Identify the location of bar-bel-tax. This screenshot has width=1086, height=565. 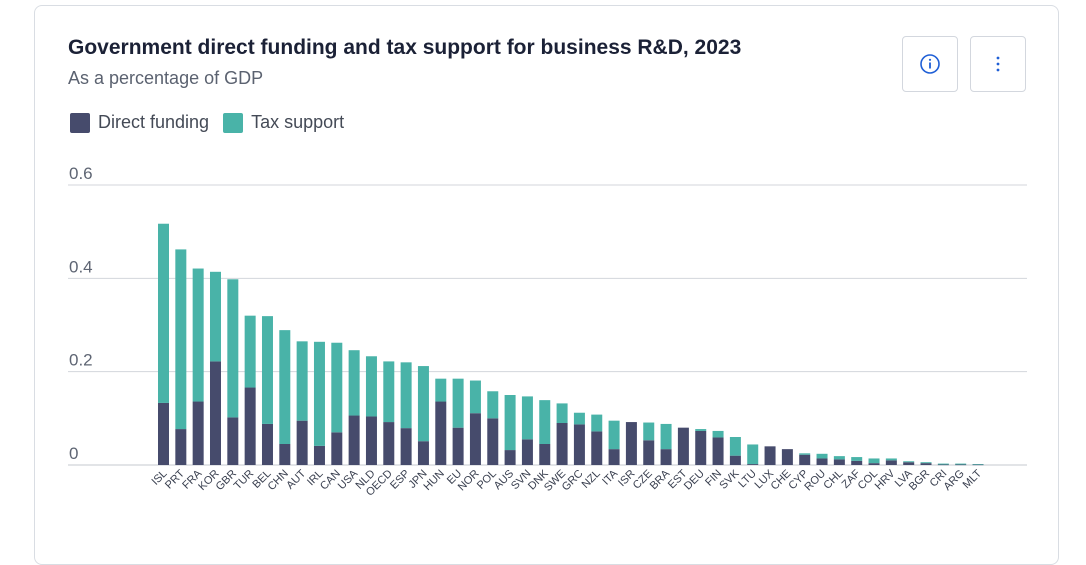
(267, 370).